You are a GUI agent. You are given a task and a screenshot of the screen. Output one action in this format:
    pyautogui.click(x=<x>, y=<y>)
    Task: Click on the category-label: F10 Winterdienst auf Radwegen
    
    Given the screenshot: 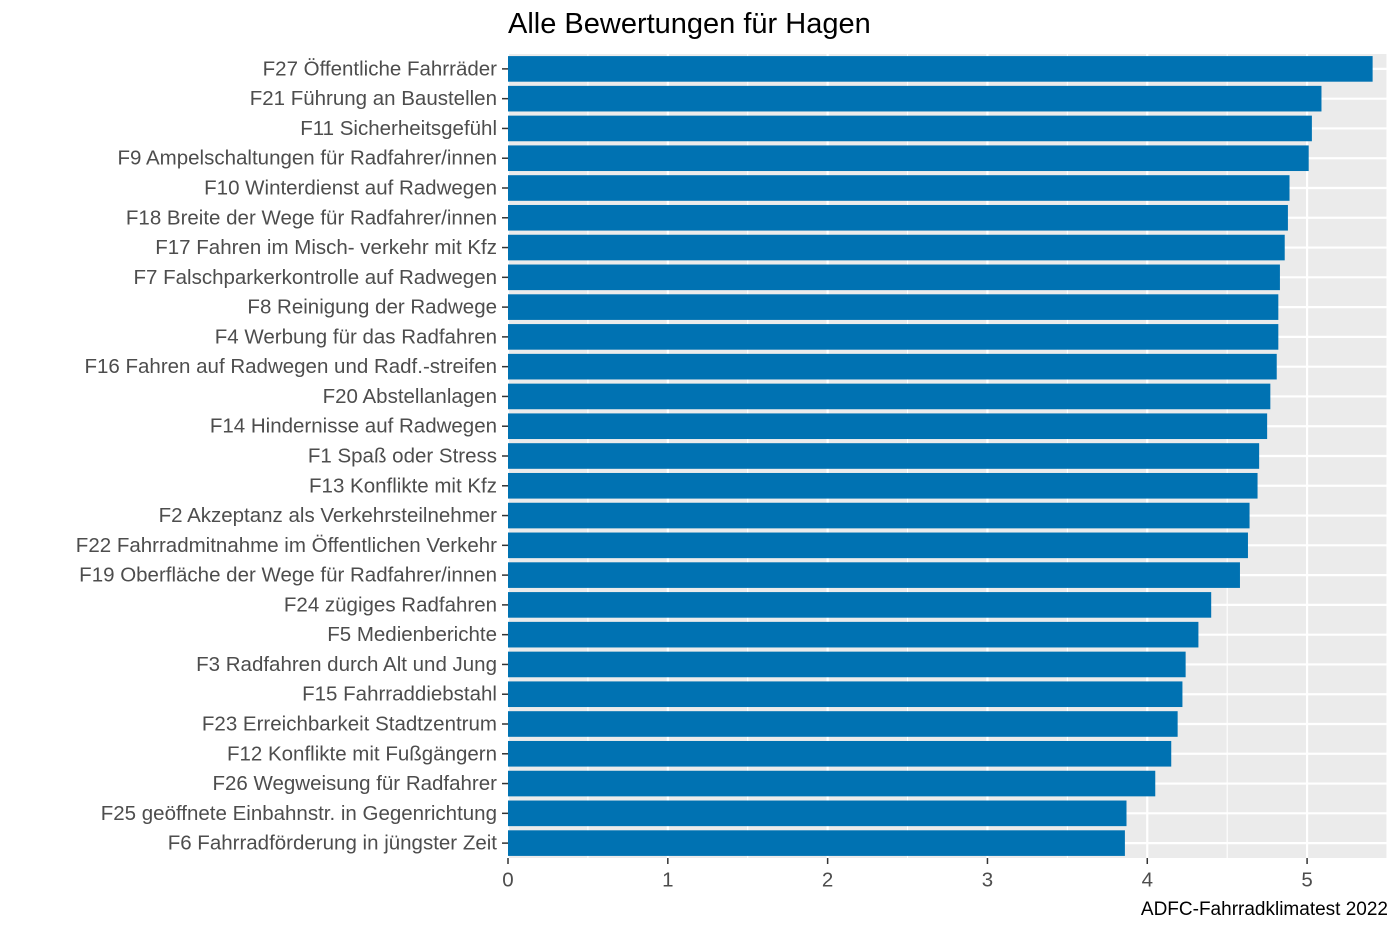 What is the action you would take?
    pyautogui.click(x=350, y=188)
    